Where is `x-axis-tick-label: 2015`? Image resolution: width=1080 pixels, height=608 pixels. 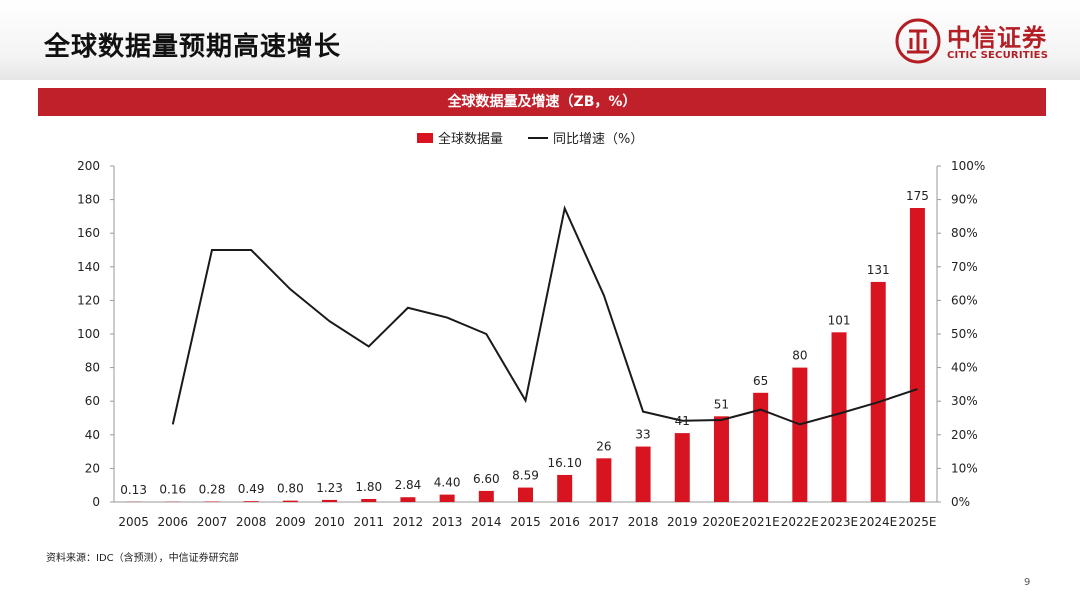 x-axis-tick-label: 2015 is located at coordinates (525, 522).